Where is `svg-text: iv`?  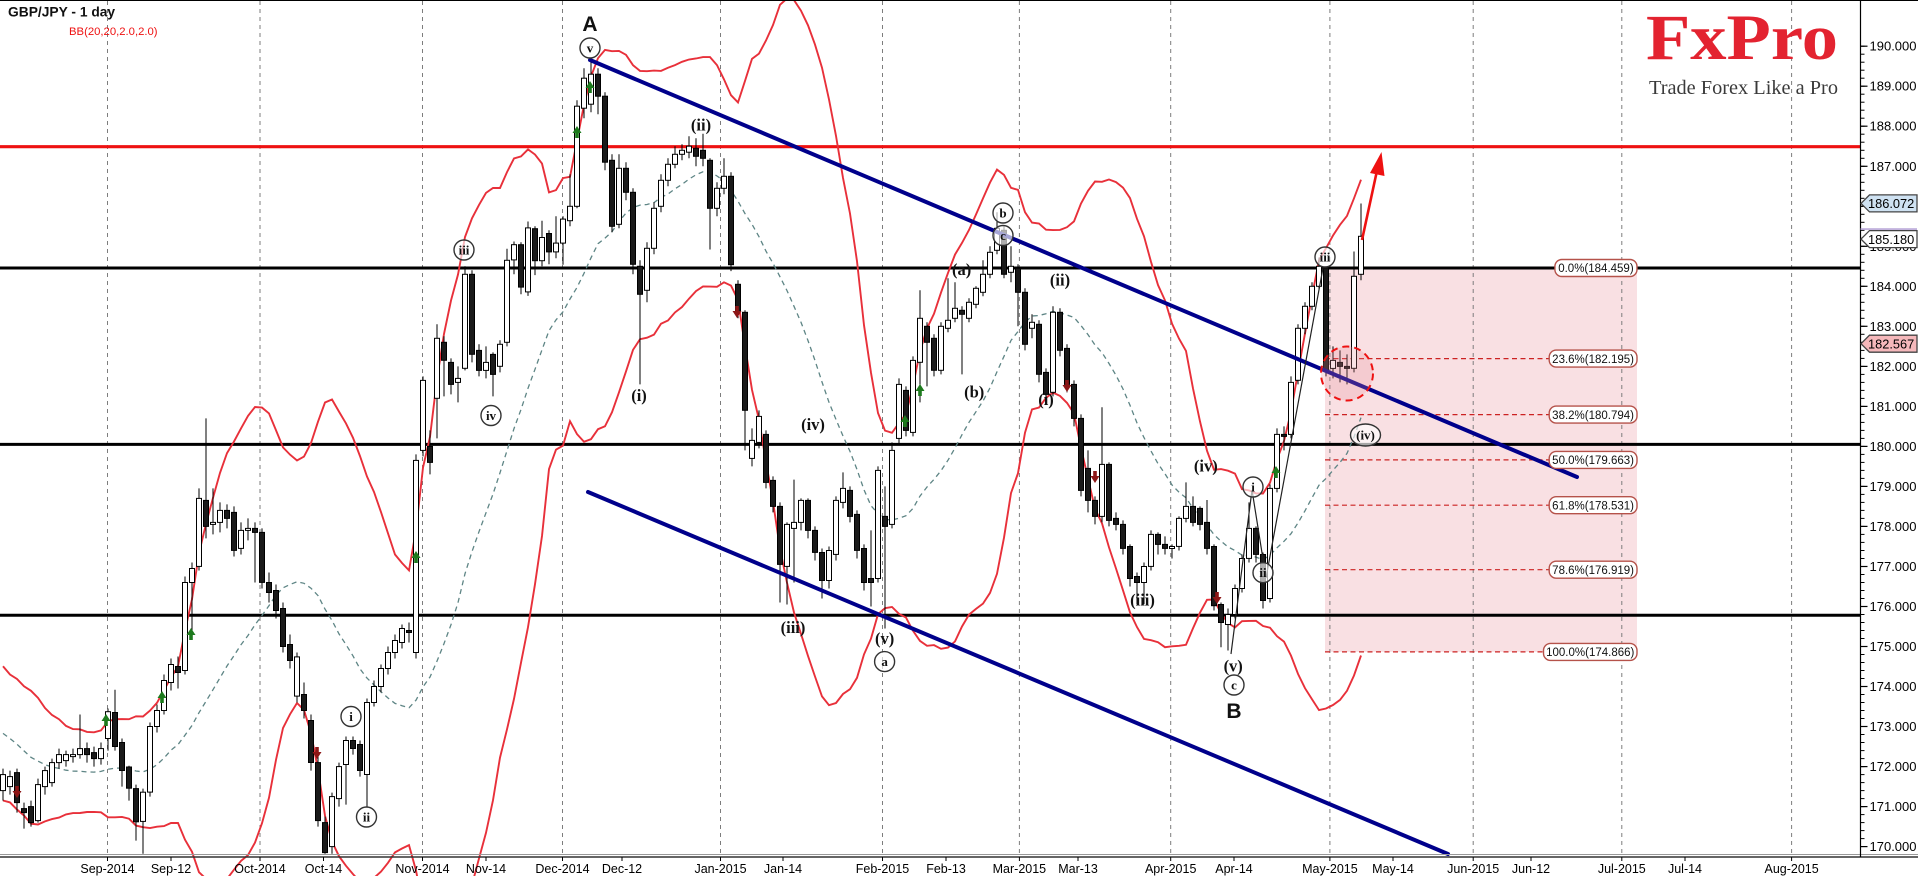 svg-text: iv is located at coordinates (491, 415).